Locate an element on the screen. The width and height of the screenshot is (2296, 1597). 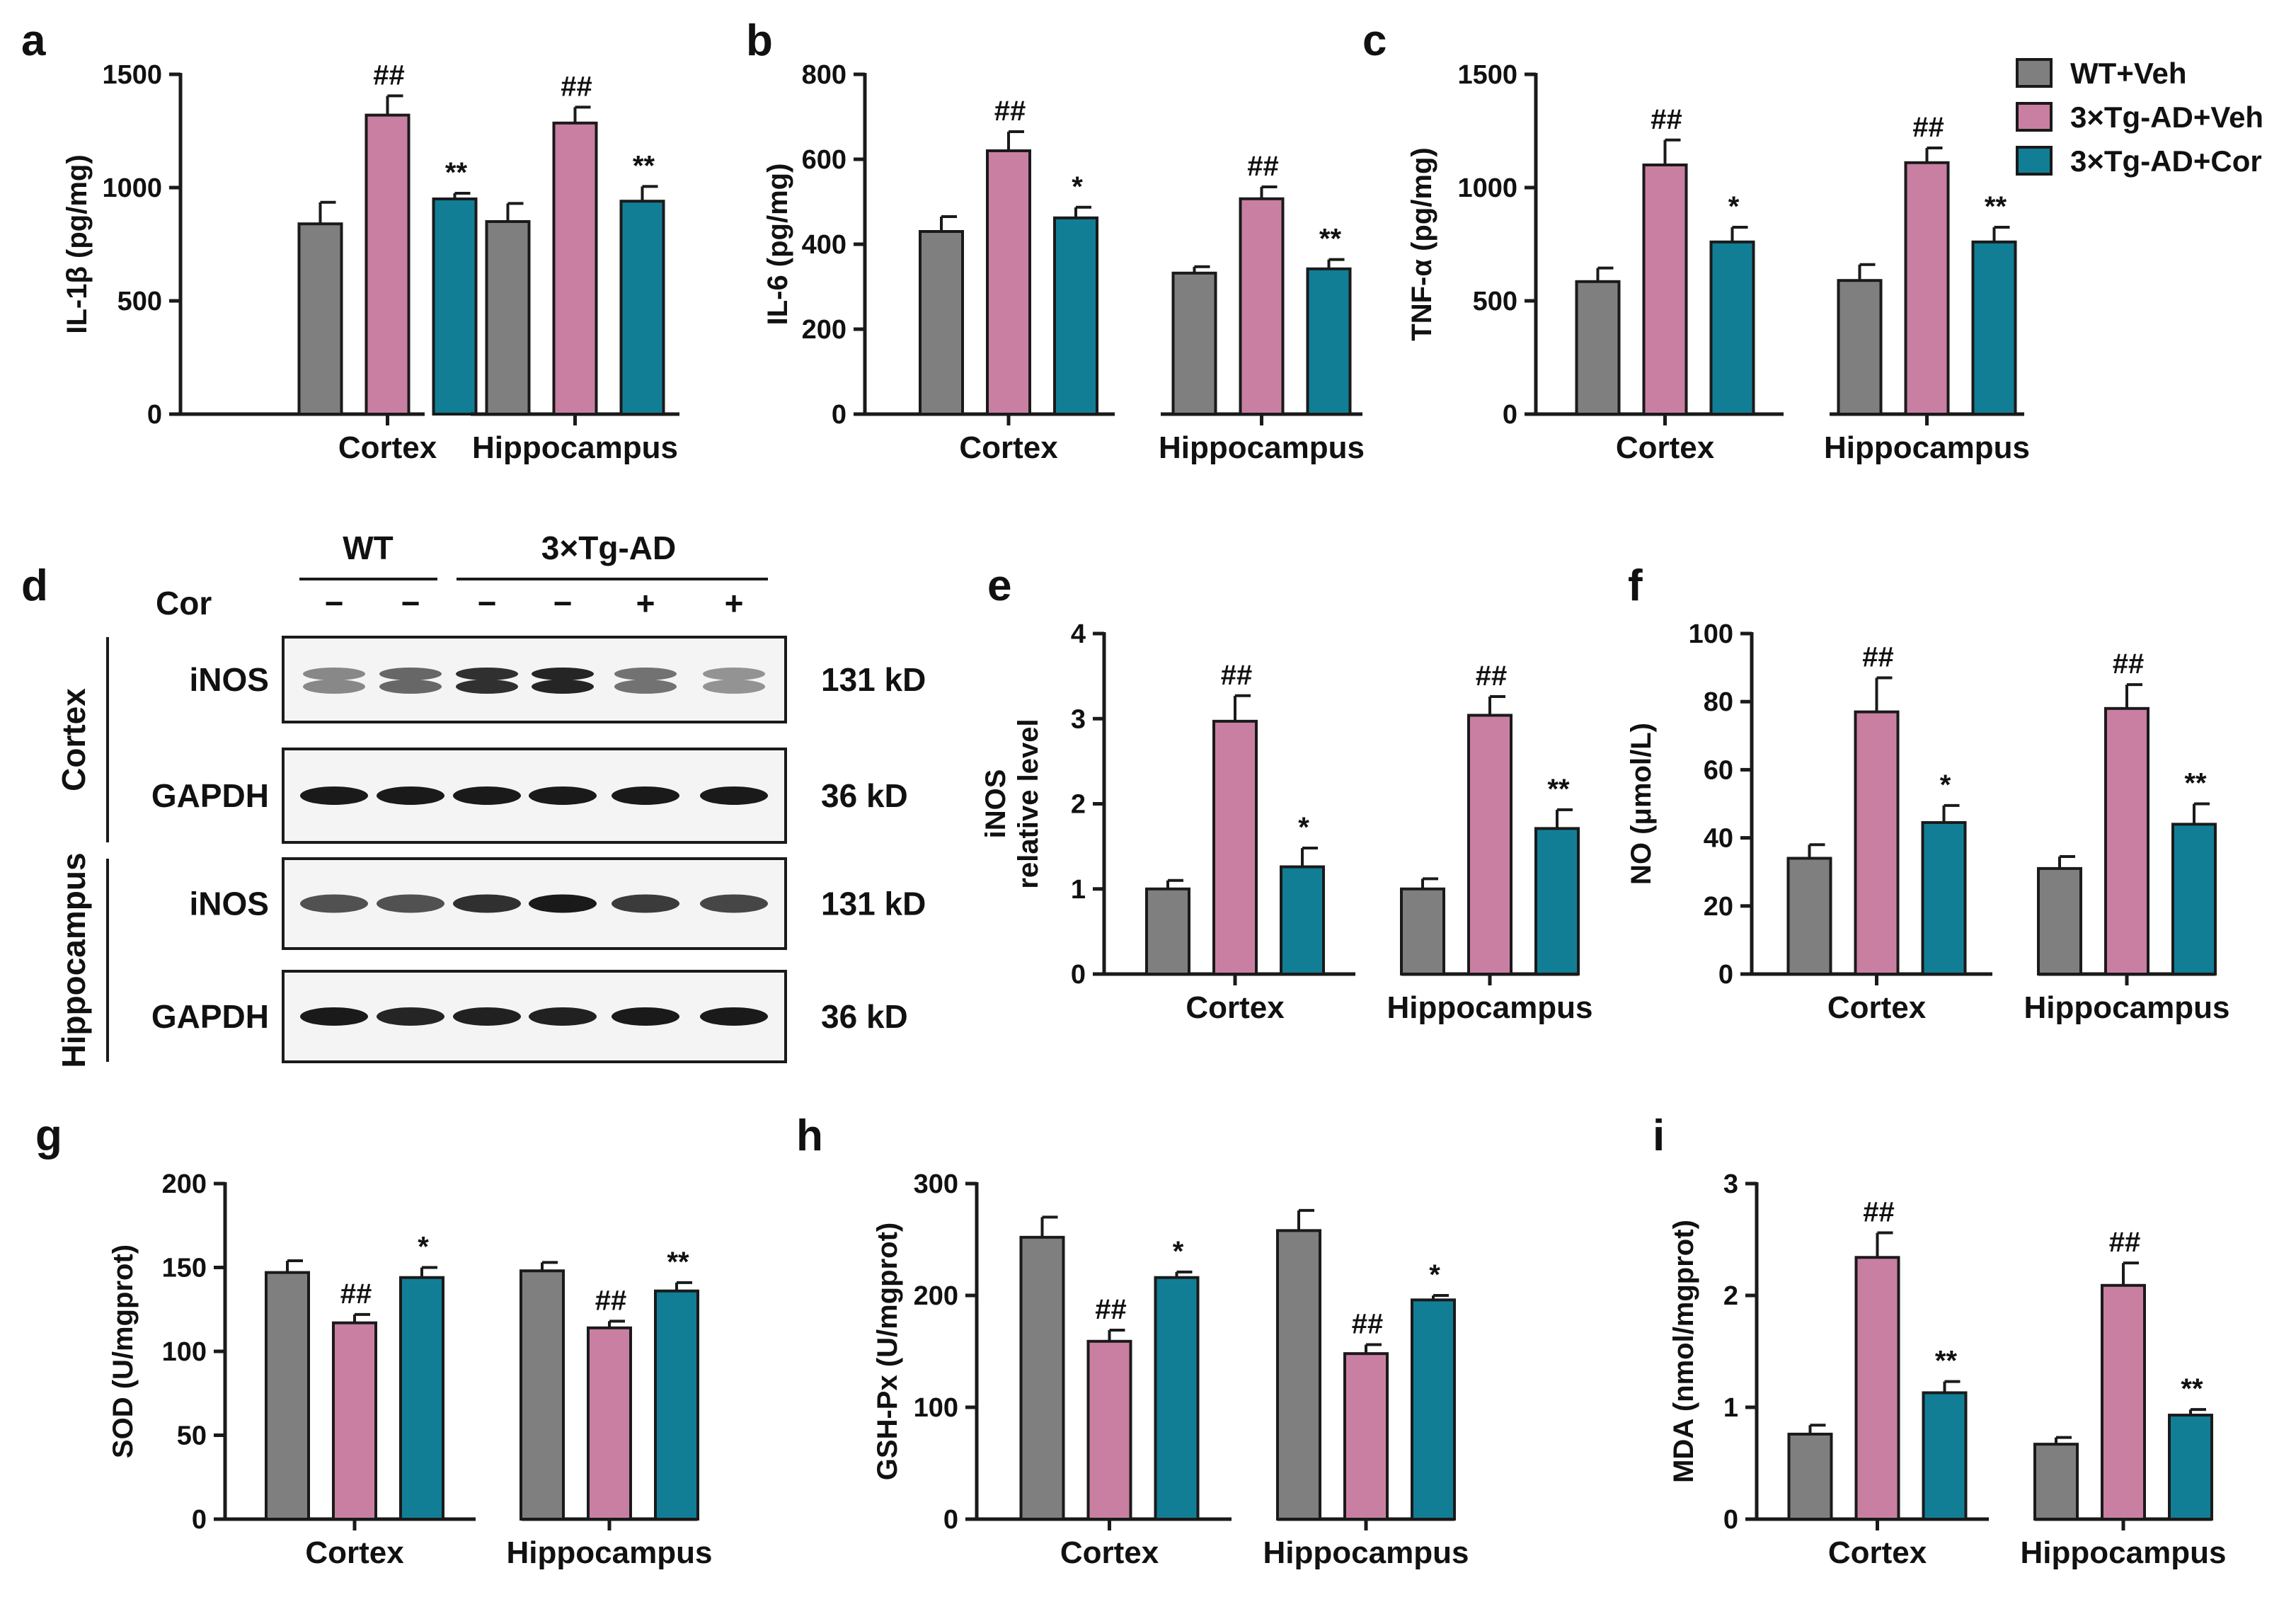
y-axis-label: IL-6 (pg/mg) is located at coordinates (777, 245).